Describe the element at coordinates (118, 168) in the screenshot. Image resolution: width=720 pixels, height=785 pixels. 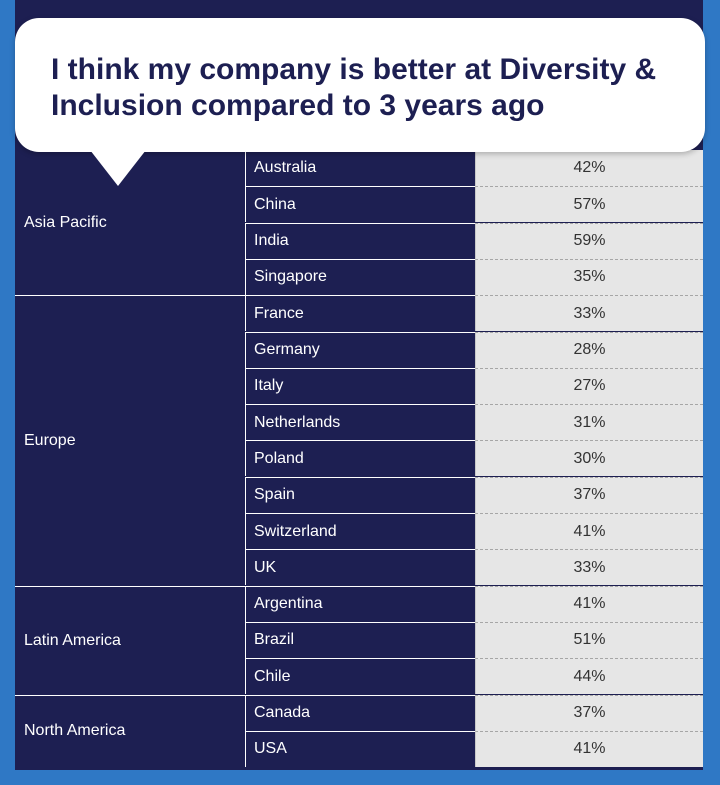
I see `speech-bubble-tail` at that location.